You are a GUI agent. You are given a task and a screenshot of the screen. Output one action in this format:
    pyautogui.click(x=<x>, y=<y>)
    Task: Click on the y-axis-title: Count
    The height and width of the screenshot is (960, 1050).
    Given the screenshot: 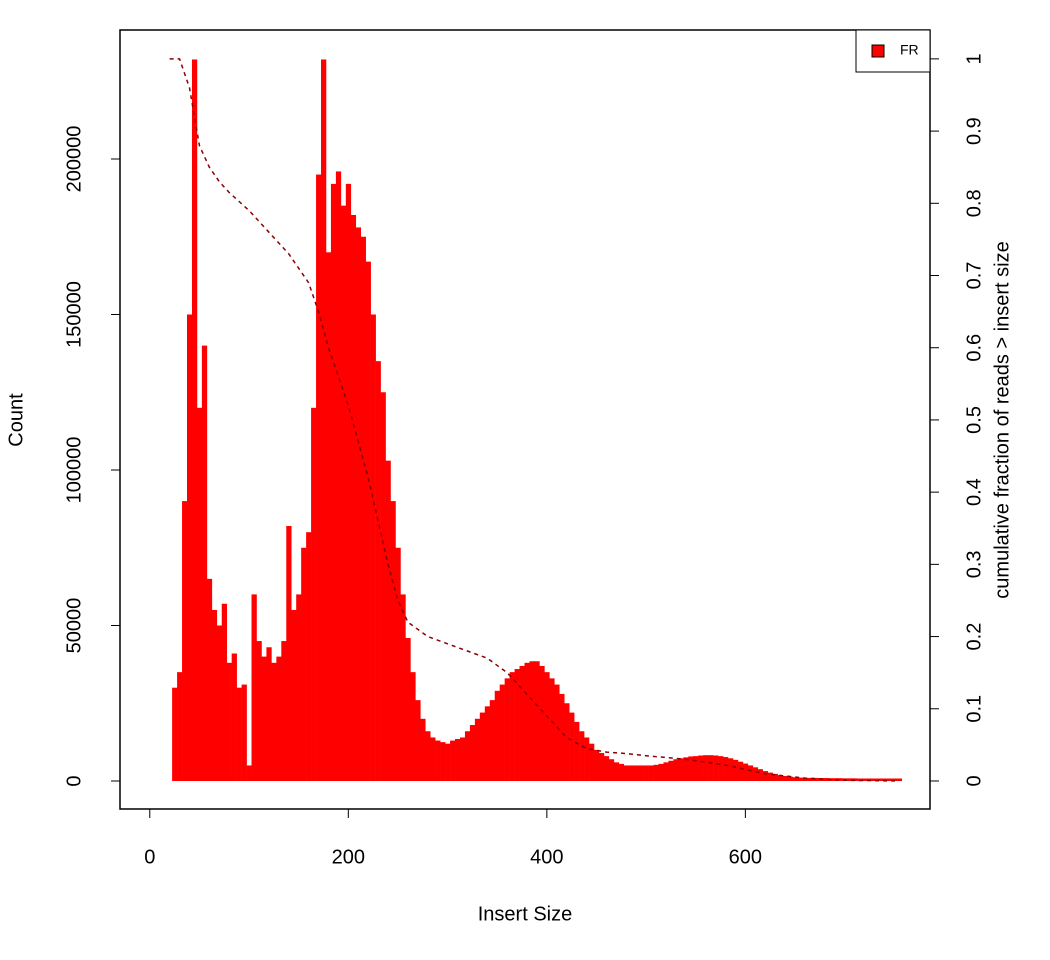 What is the action you would take?
    pyautogui.click(x=16, y=420)
    